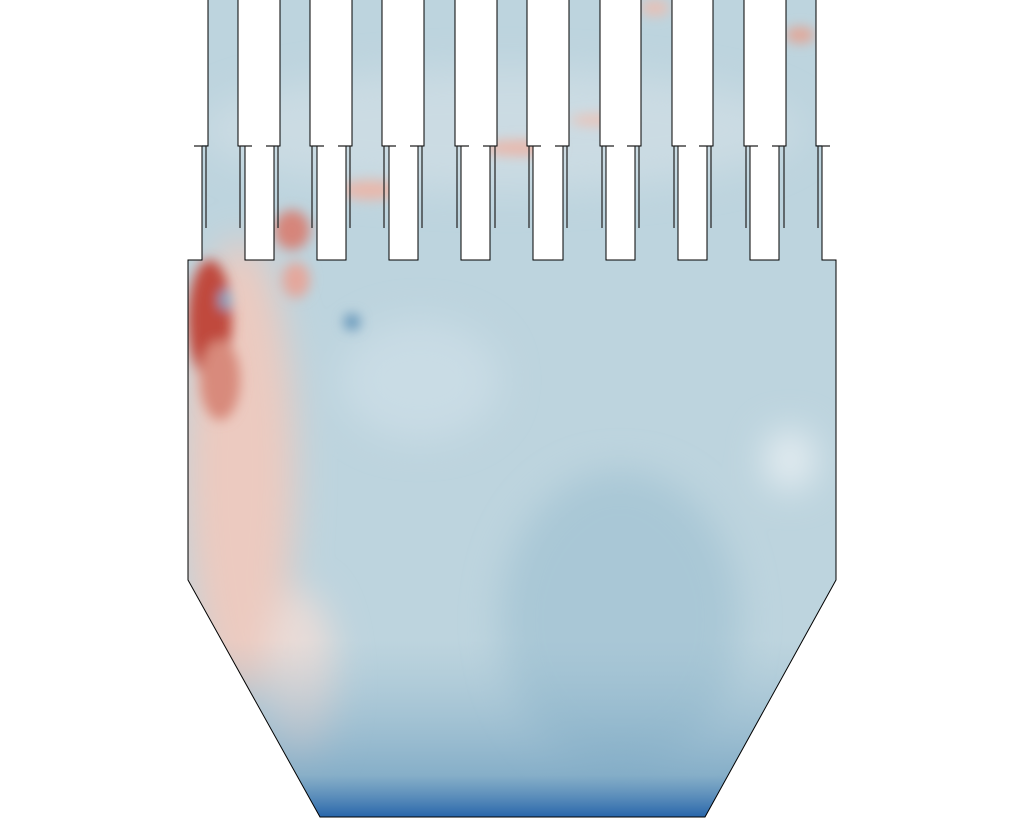 The width and height of the screenshot is (1024, 819). Describe the element at coordinates (512, 186) in the screenshot. I see `baffles` at that location.